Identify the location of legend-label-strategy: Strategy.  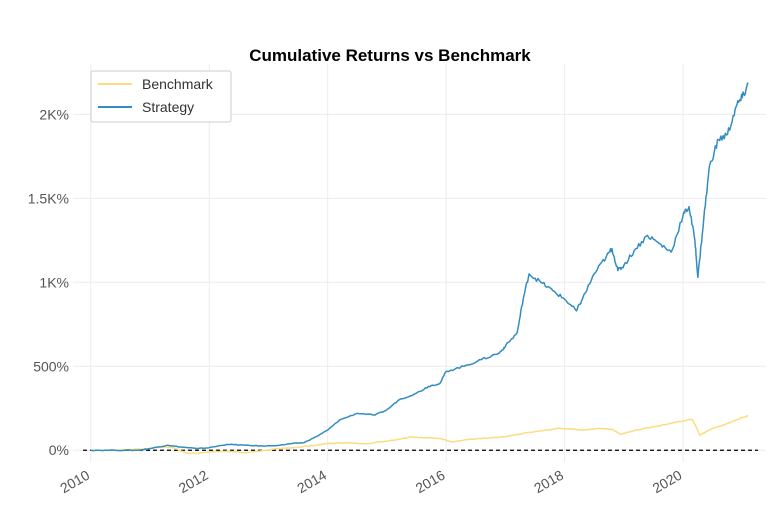
(168, 107).